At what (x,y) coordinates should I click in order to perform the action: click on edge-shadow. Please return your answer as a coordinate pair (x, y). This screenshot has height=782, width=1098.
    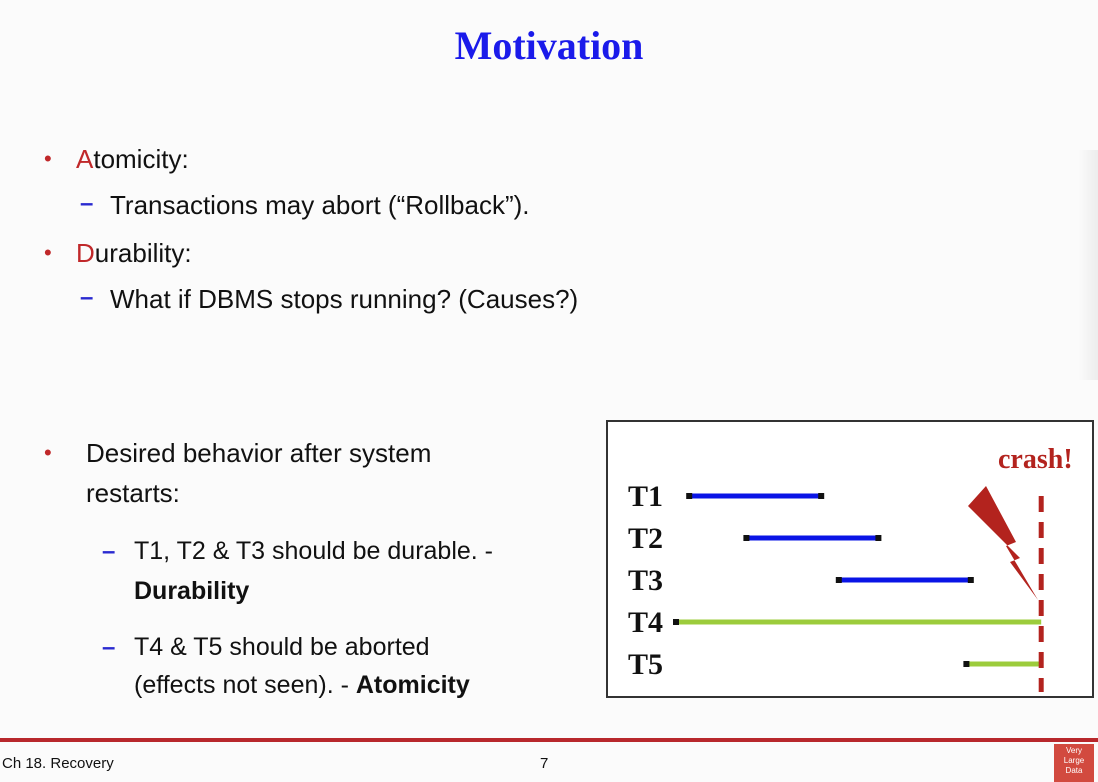
    Looking at the image, I should click on (1088, 265).